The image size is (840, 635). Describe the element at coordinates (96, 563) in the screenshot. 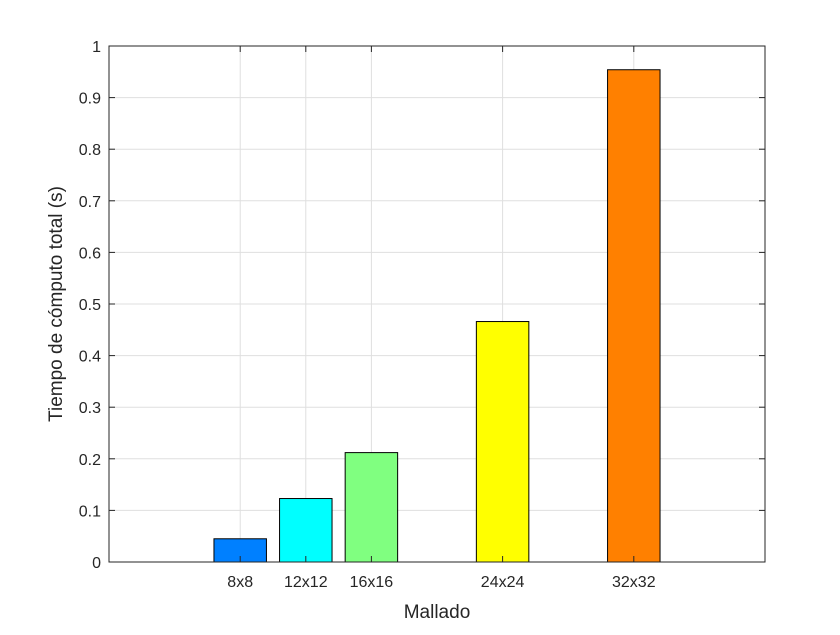

I see `y-tick-label: 0` at that location.